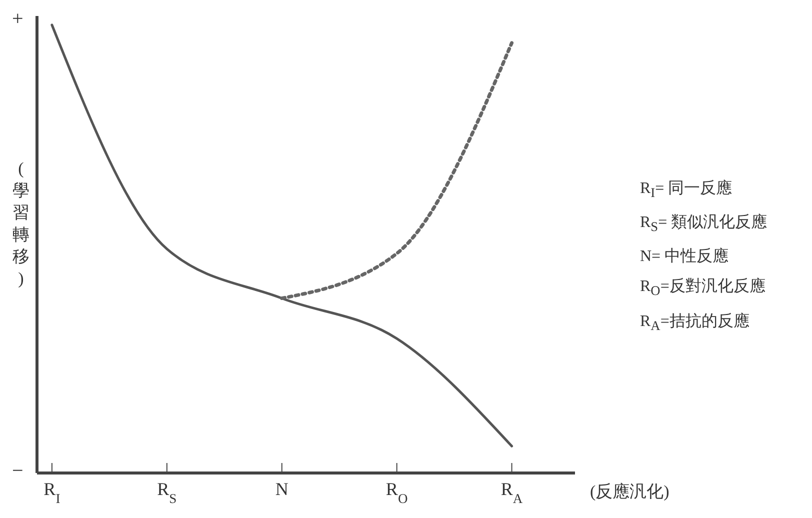  What do you see at coordinates (630, 492) in the screenshot?
I see `x-axis-title: (反應汎化)` at bounding box center [630, 492].